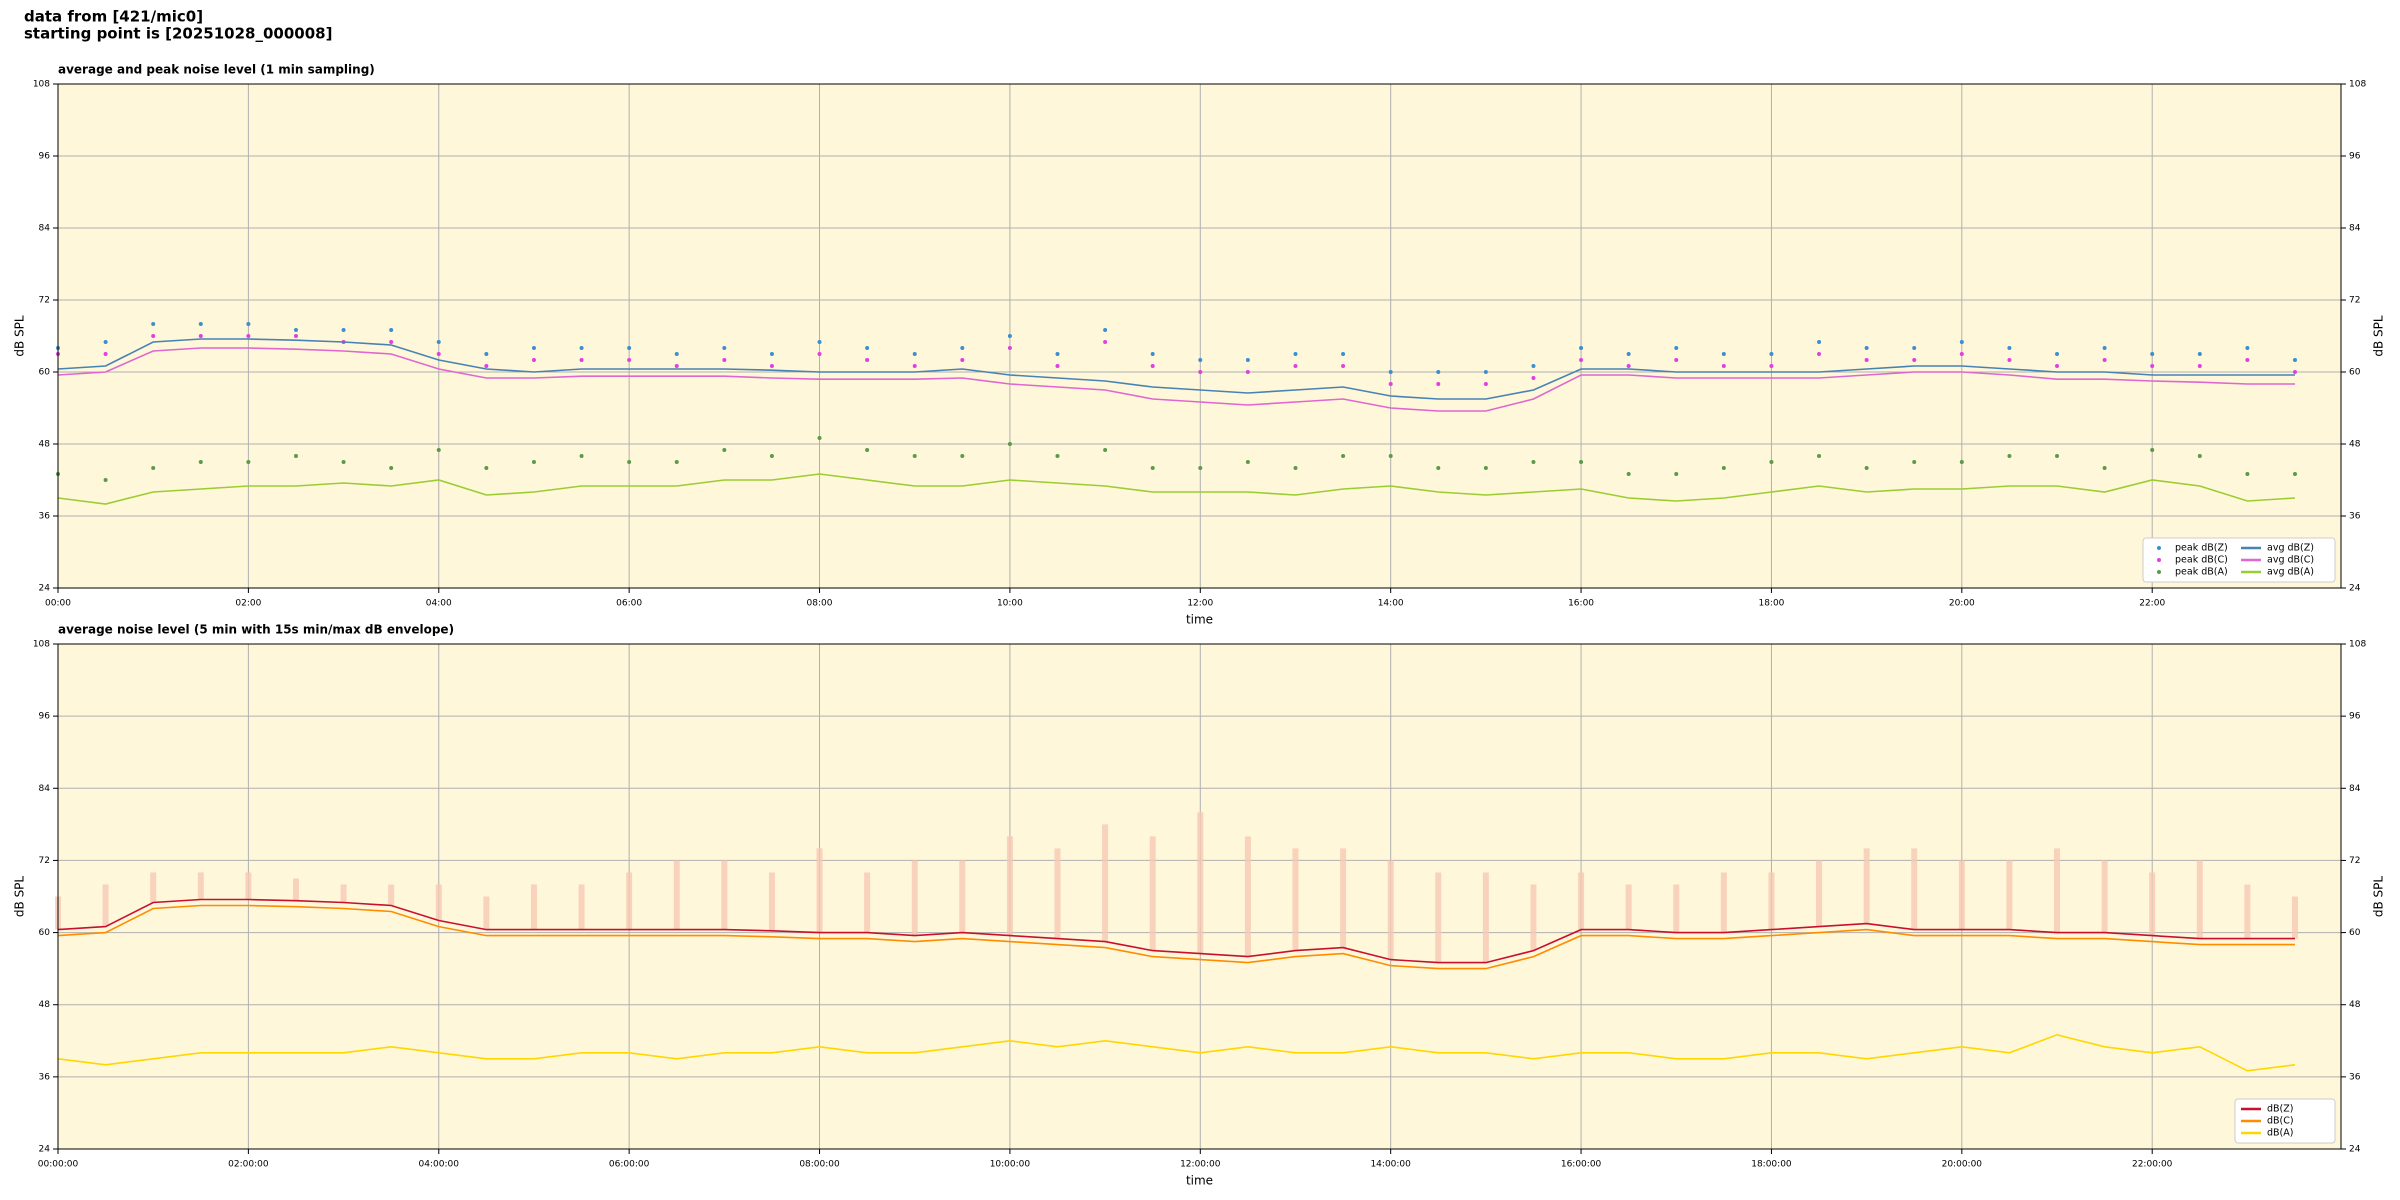  I want to click on y-tick-label: 96, so click(45, 157).